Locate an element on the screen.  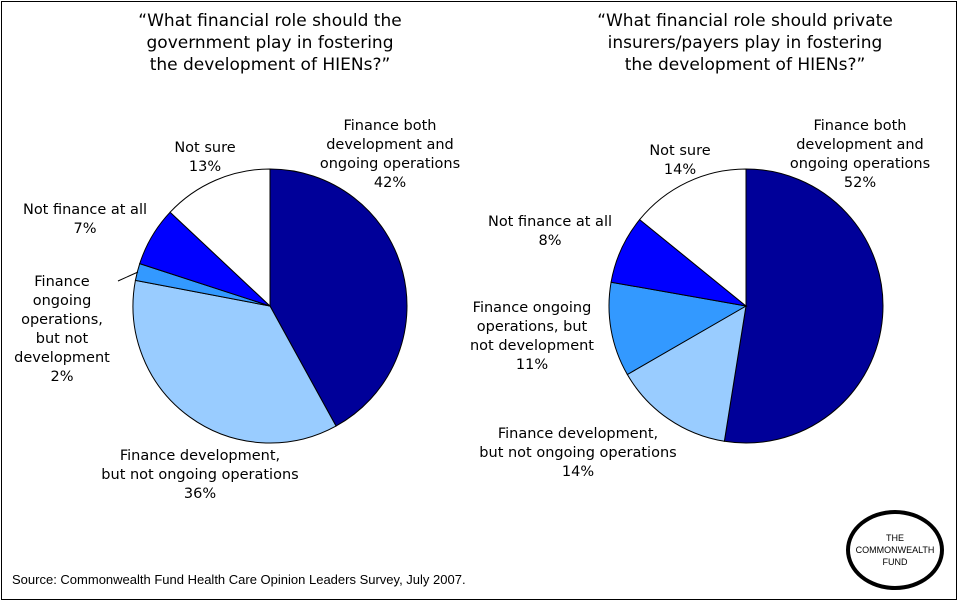
commonwealth-fund-logo: THE COMMONWEALTH FUND is located at coordinates (895, 550).